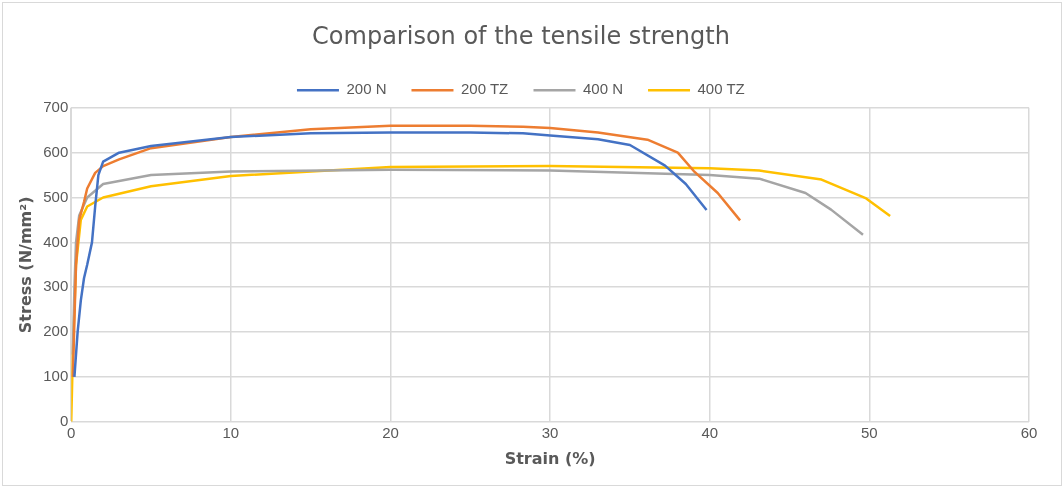 The width and height of the screenshot is (1064, 488). What do you see at coordinates (721, 89) in the screenshot?
I see `legend-label: 400 TZ` at bounding box center [721, 89].